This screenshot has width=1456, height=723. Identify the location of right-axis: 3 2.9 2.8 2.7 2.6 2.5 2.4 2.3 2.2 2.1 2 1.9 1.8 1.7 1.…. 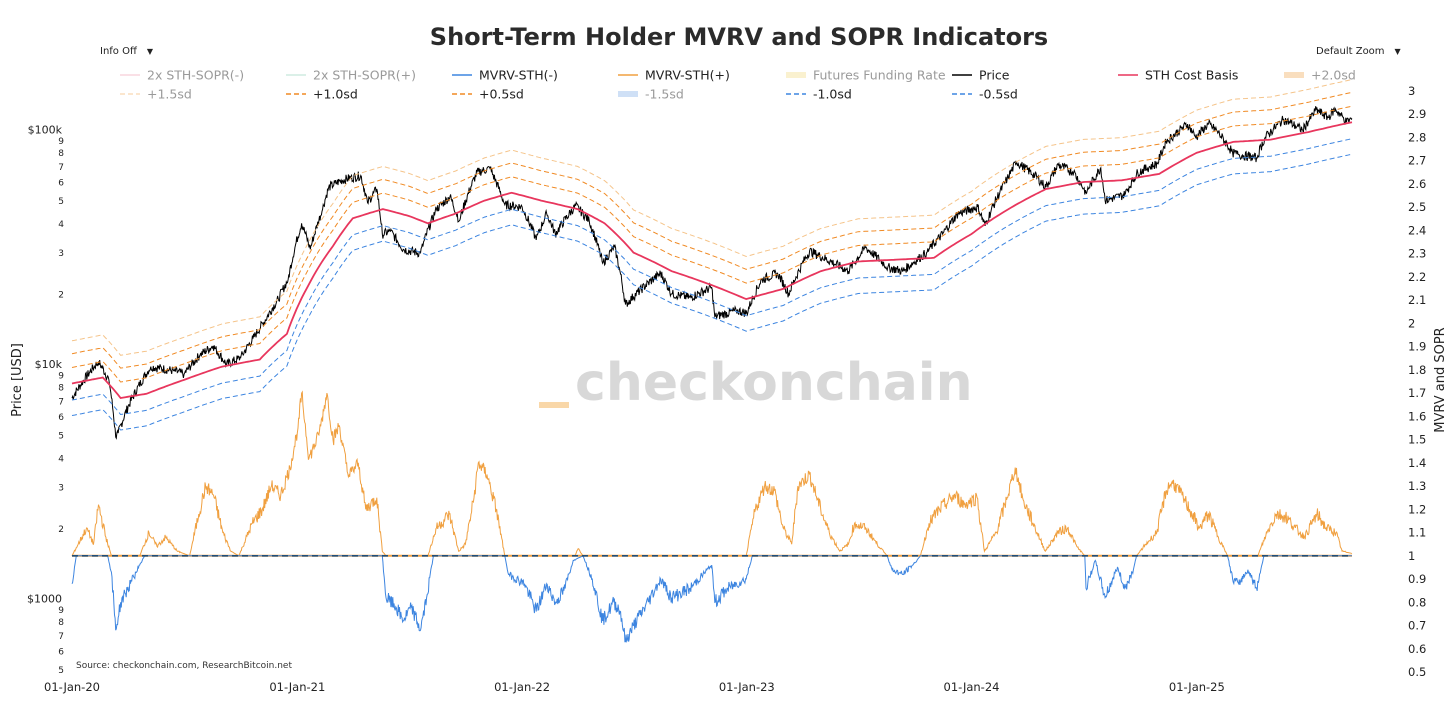
(1417, 381).